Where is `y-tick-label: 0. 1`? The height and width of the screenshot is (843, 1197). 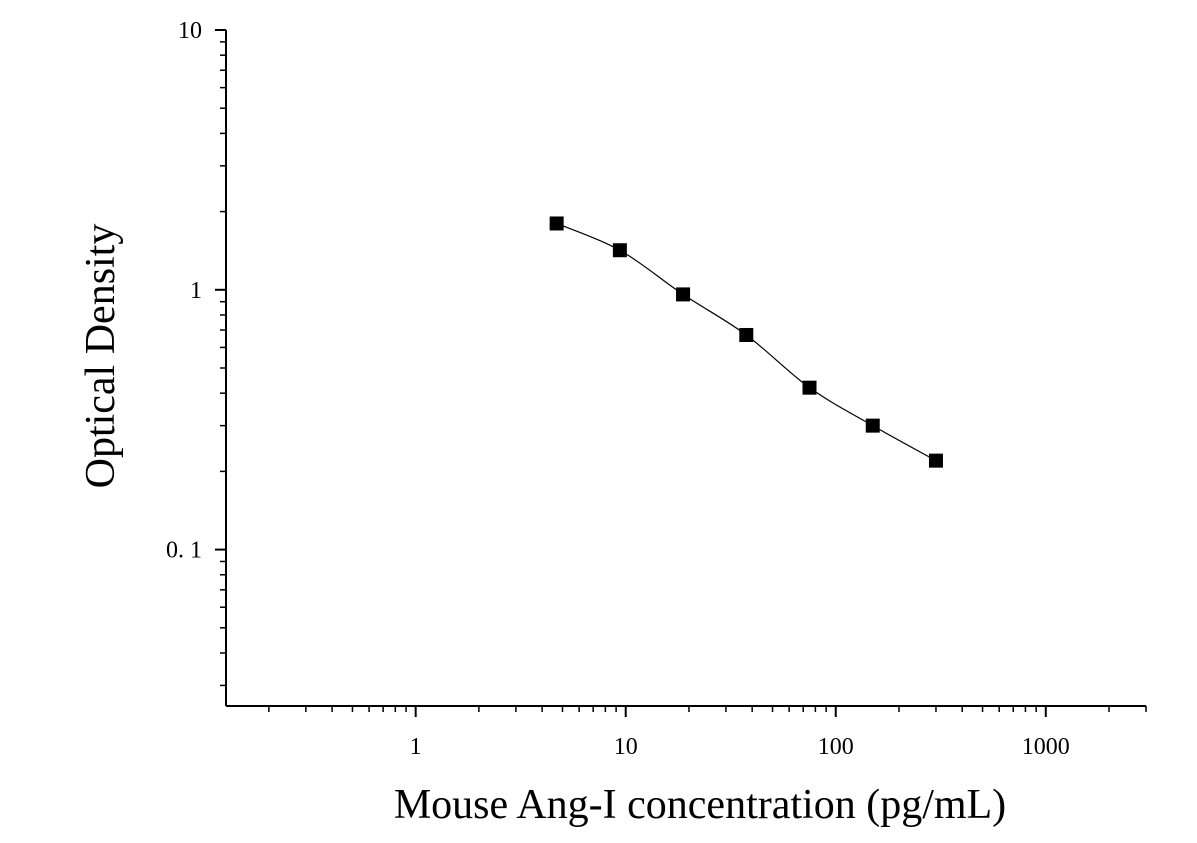
y-tick-label: 0. 1 is located at coordinates (184, 551).